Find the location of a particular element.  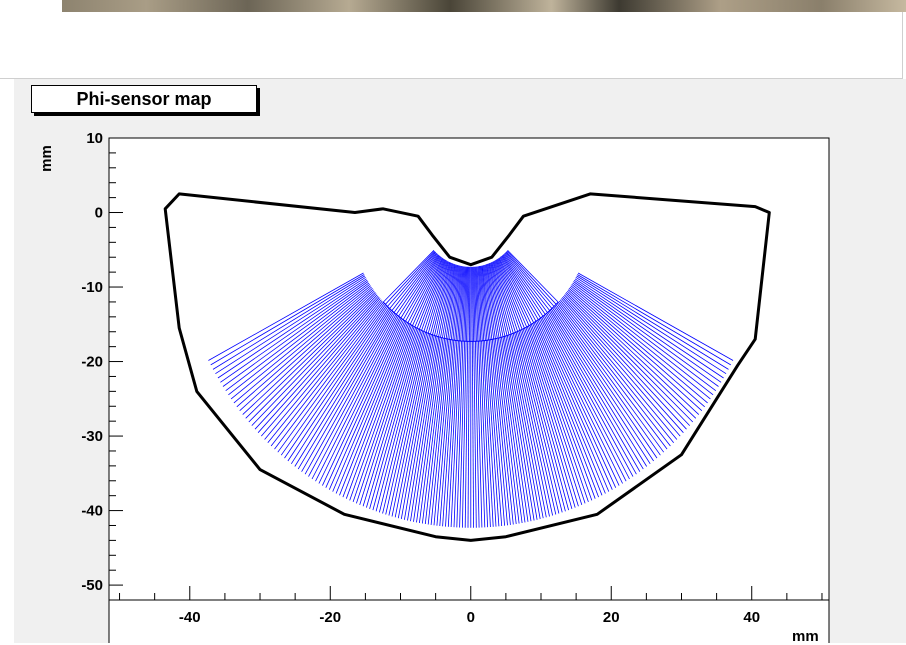

y-tick-label: -30 is located at coordinates (92, 436).